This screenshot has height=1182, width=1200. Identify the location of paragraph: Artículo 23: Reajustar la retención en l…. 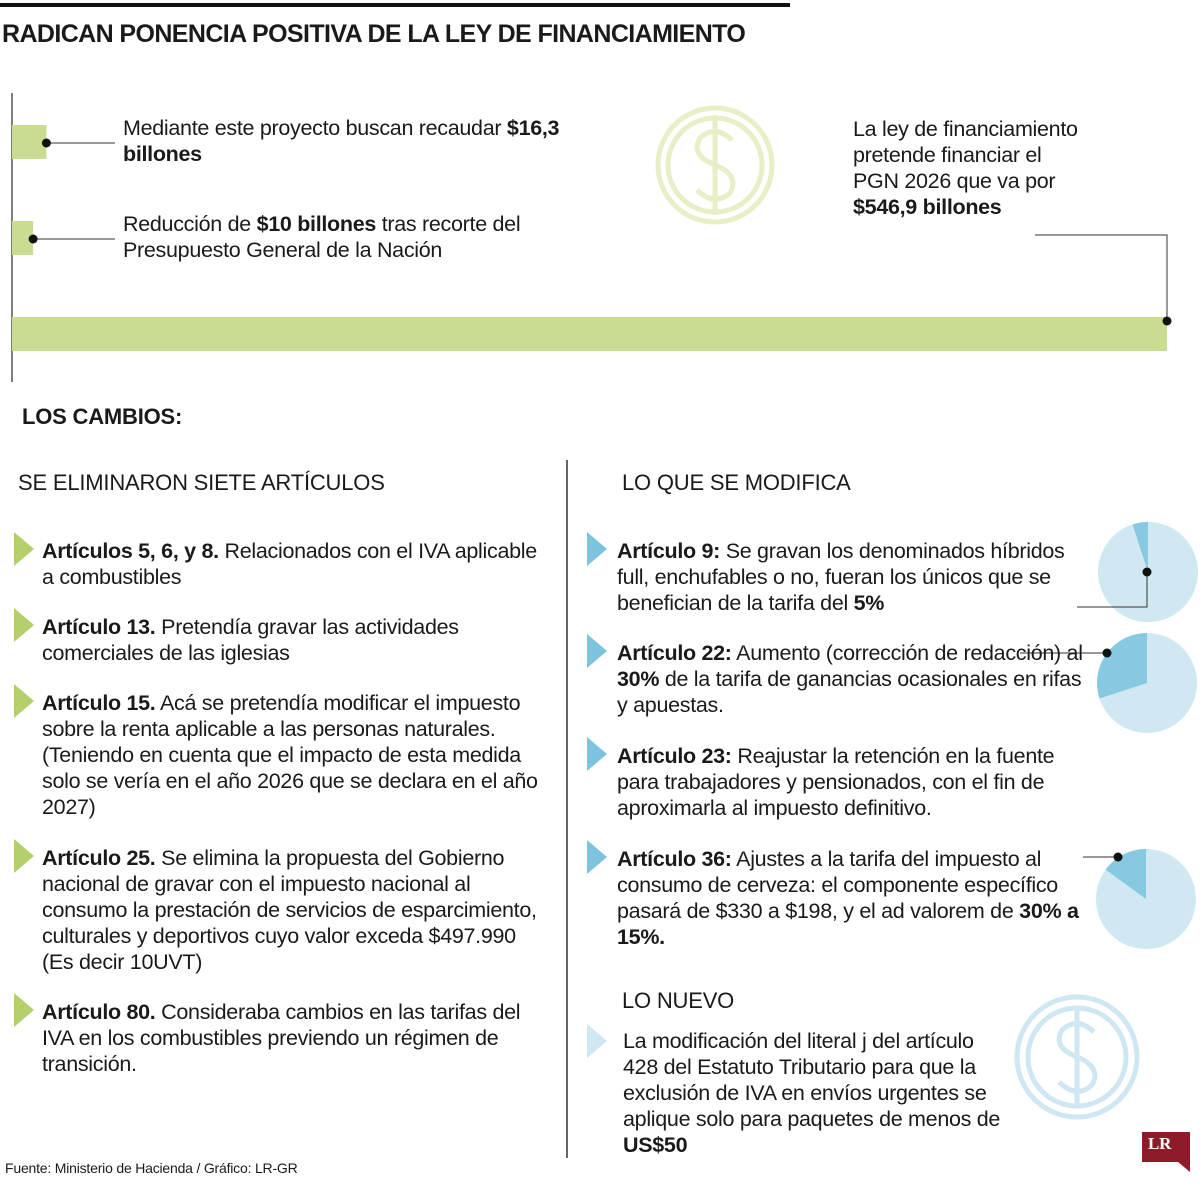
(852, 782).